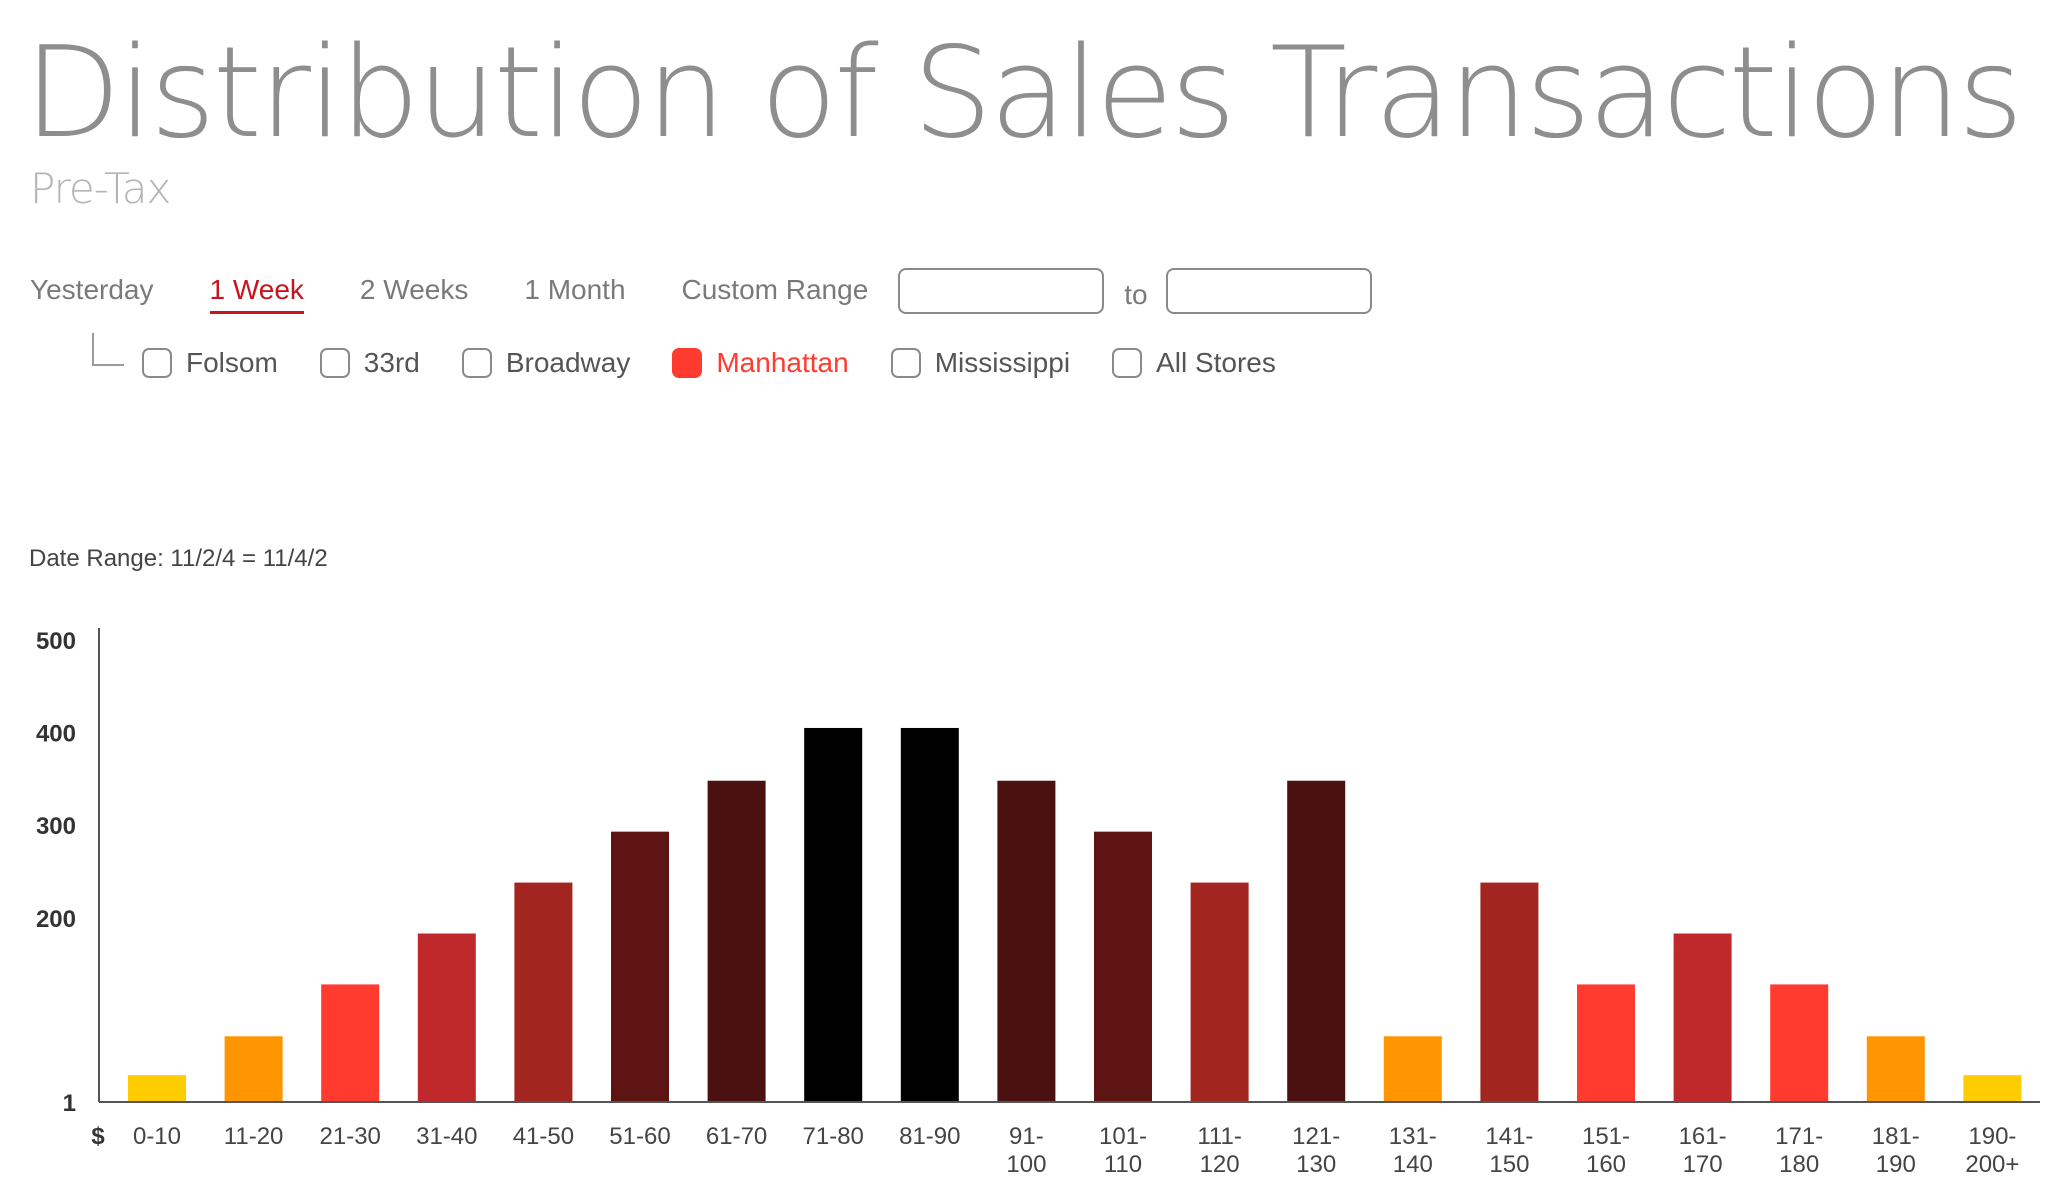 This screenshot has height=1204, width=2046. I want to click on x-tick-label: 181-, so click(1896, 1136).